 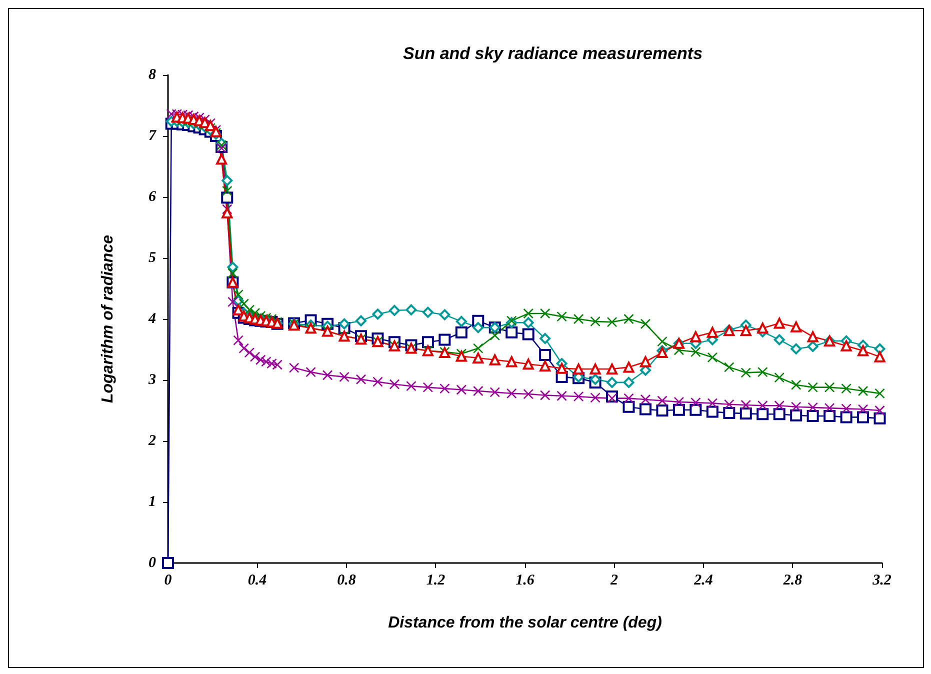 What do you see at coordinates (882, 580) in the screenshot?
I see `x-tick-label: 3.2` at bounding box center [882, 580].